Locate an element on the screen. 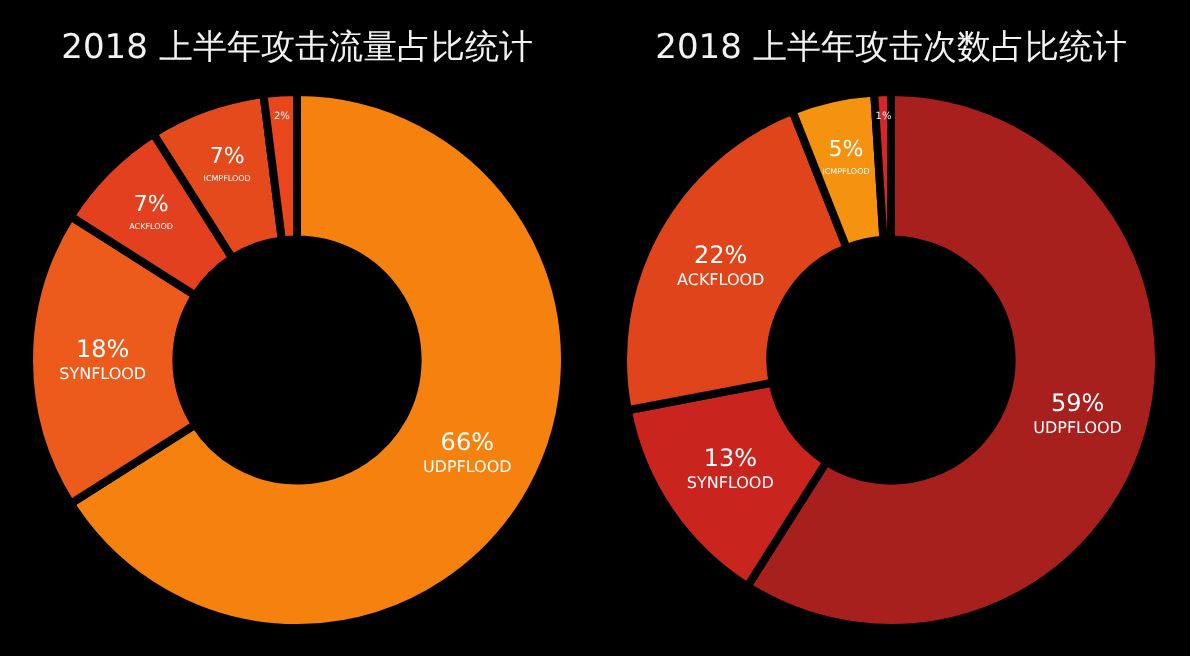  slice-label: ACKFLOOD is located at coordinates (721, 279).